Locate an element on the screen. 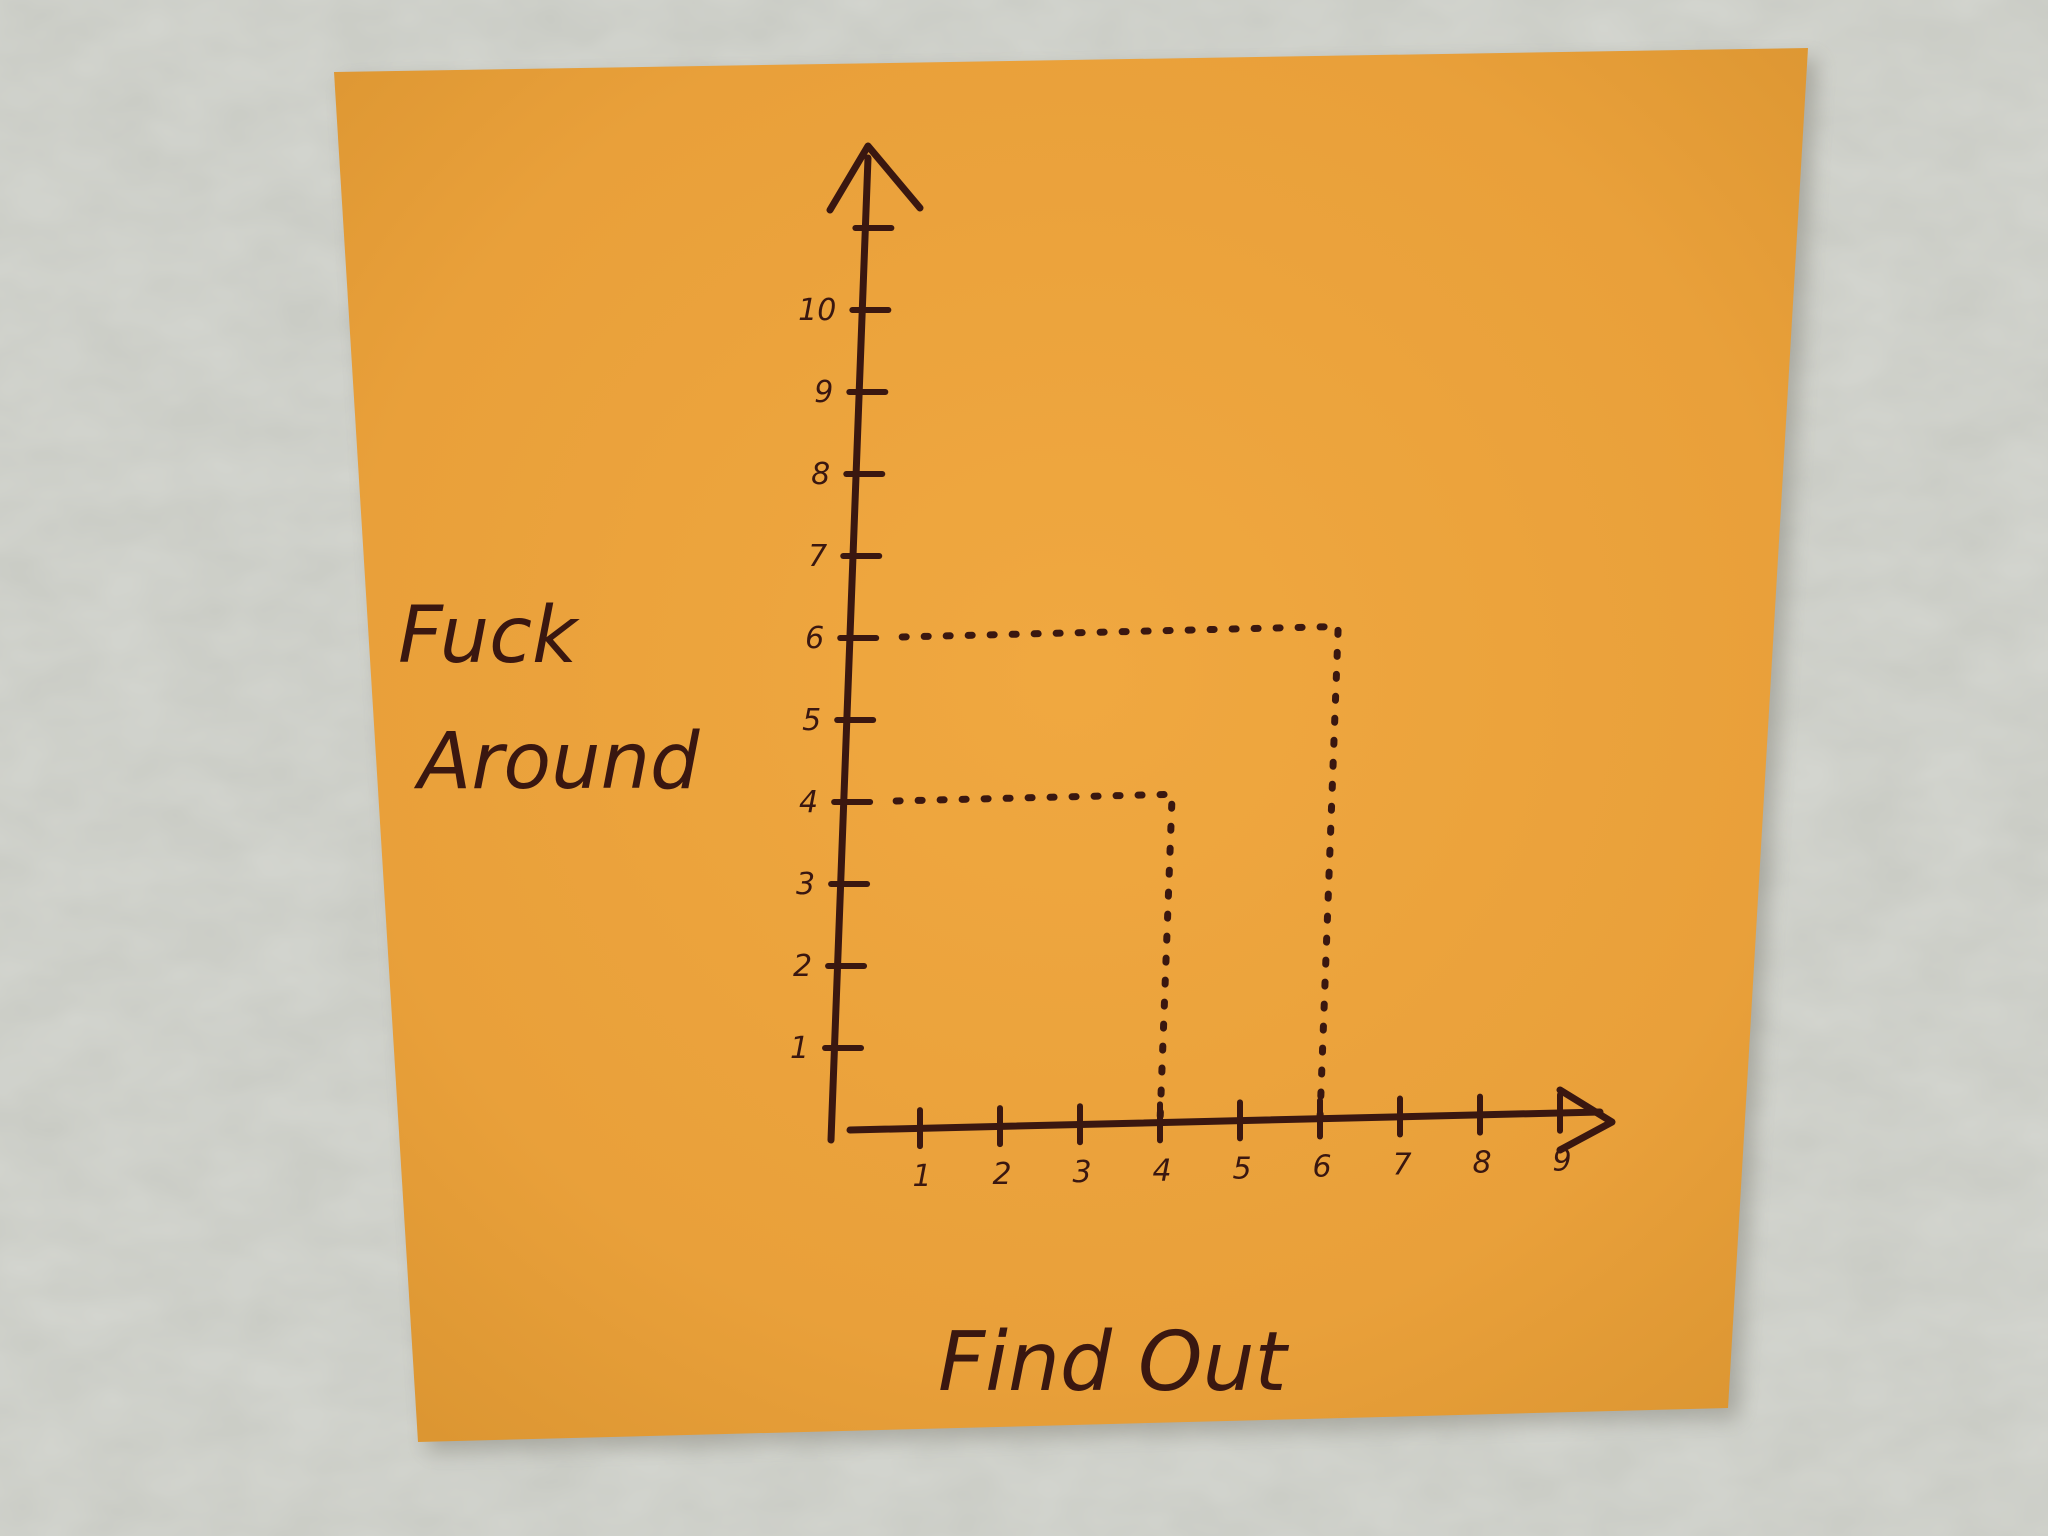 Image resolution: width=2048 pixels, height=1536 pixels. y-tick-label: 7 is located at coordinates (817, 556).